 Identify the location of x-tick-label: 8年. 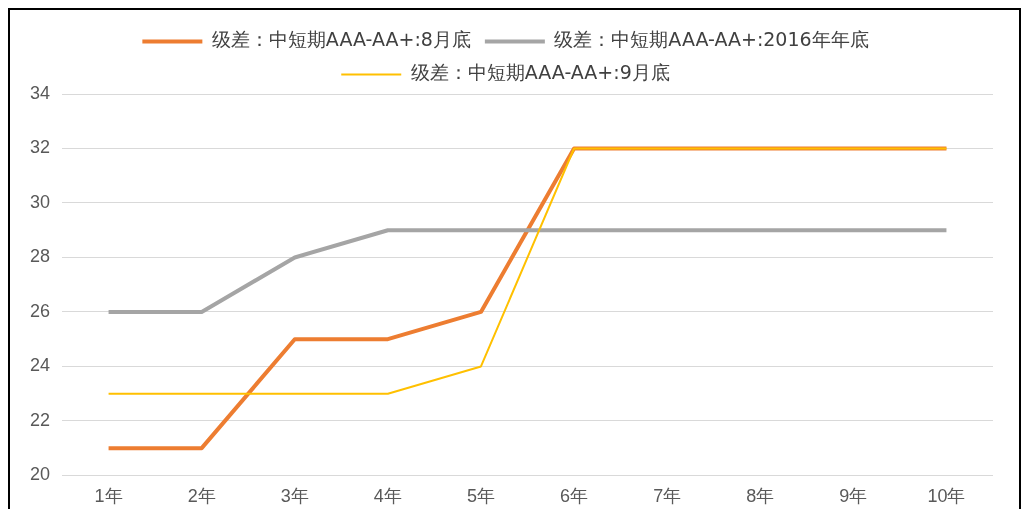
(760, 496).